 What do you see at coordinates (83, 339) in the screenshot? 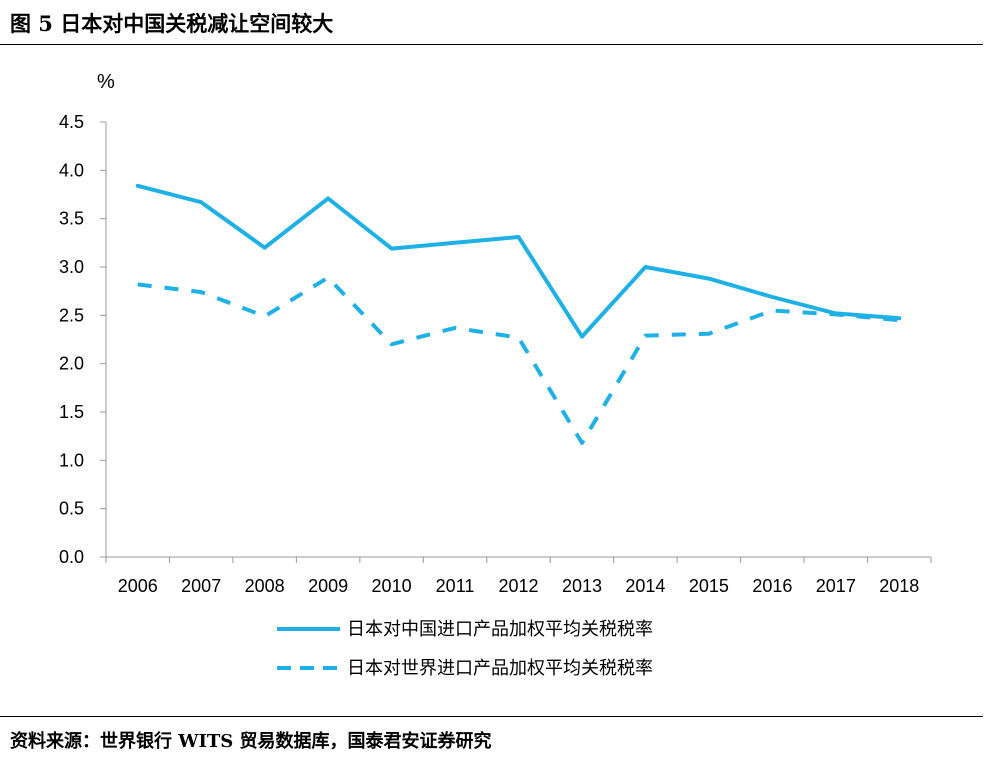
I see `y-axis: 0.0 0.5 1.0 1.5 2.0 2.5 3.0 3.5 4.0 4.5` at bounding box center [83, 339].